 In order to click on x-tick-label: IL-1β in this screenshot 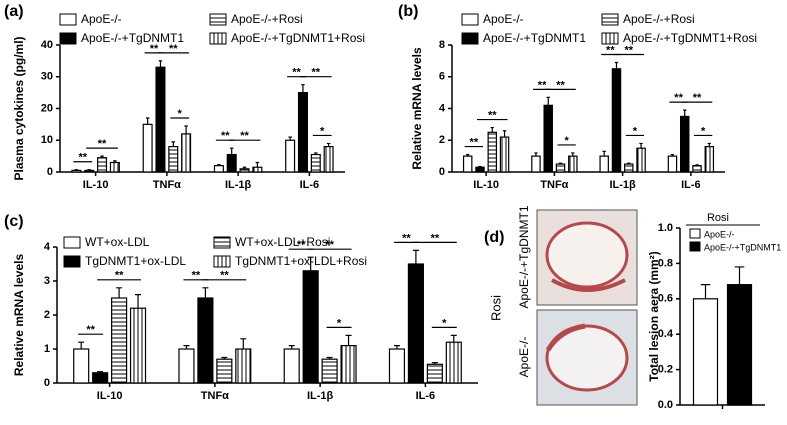, I will do `click(320, 396)`.